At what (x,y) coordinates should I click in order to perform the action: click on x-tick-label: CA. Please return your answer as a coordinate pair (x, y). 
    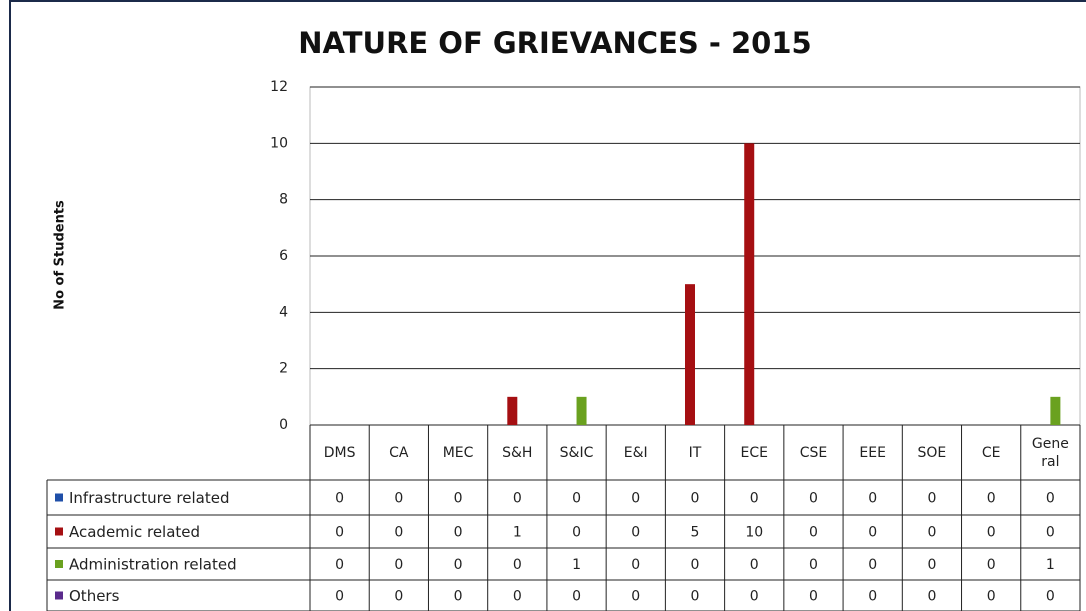
    Looking at the image, I should click on (399, 452).